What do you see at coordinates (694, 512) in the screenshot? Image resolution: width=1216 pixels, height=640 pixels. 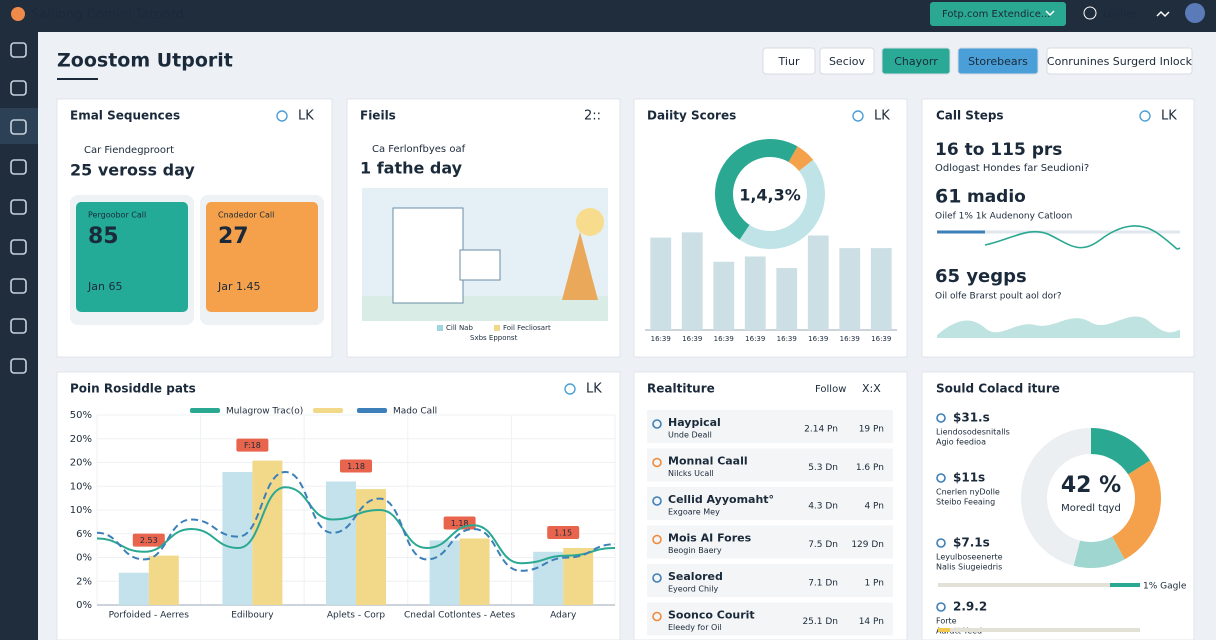 I see `row-sub: Exgoare Mey` at bounding box center [694, 512].